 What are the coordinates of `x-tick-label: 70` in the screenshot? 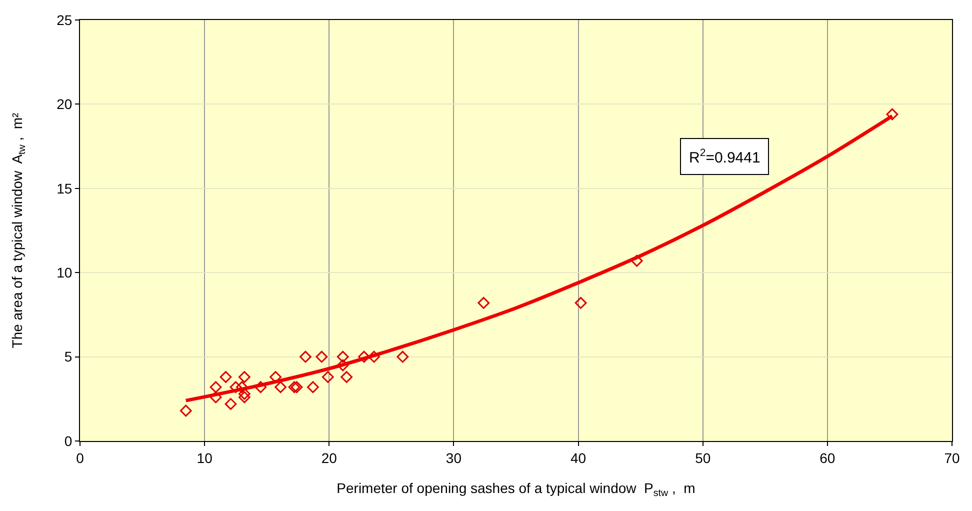 It's located at (952, 458).